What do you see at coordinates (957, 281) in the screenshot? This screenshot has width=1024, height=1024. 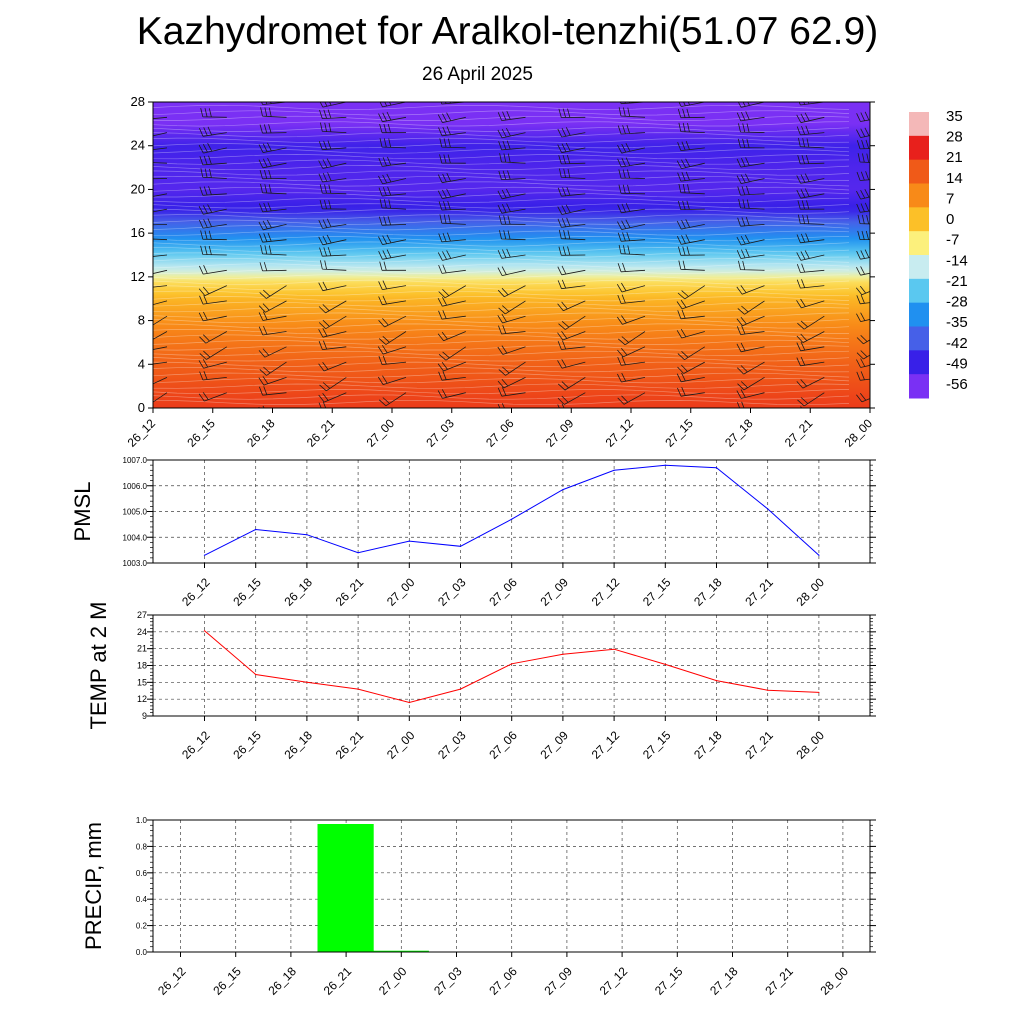 I see `colorbar-label: -21` at bounding box center [957, 281].